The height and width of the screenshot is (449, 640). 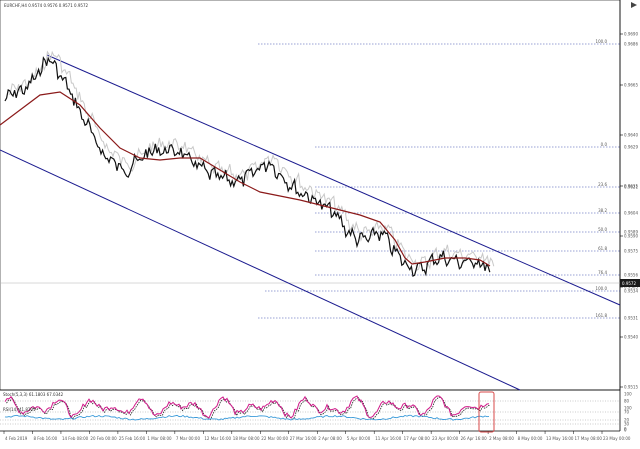 I want to click on time-tick-label: 17 May 08:00, so click(x=589, y=438).